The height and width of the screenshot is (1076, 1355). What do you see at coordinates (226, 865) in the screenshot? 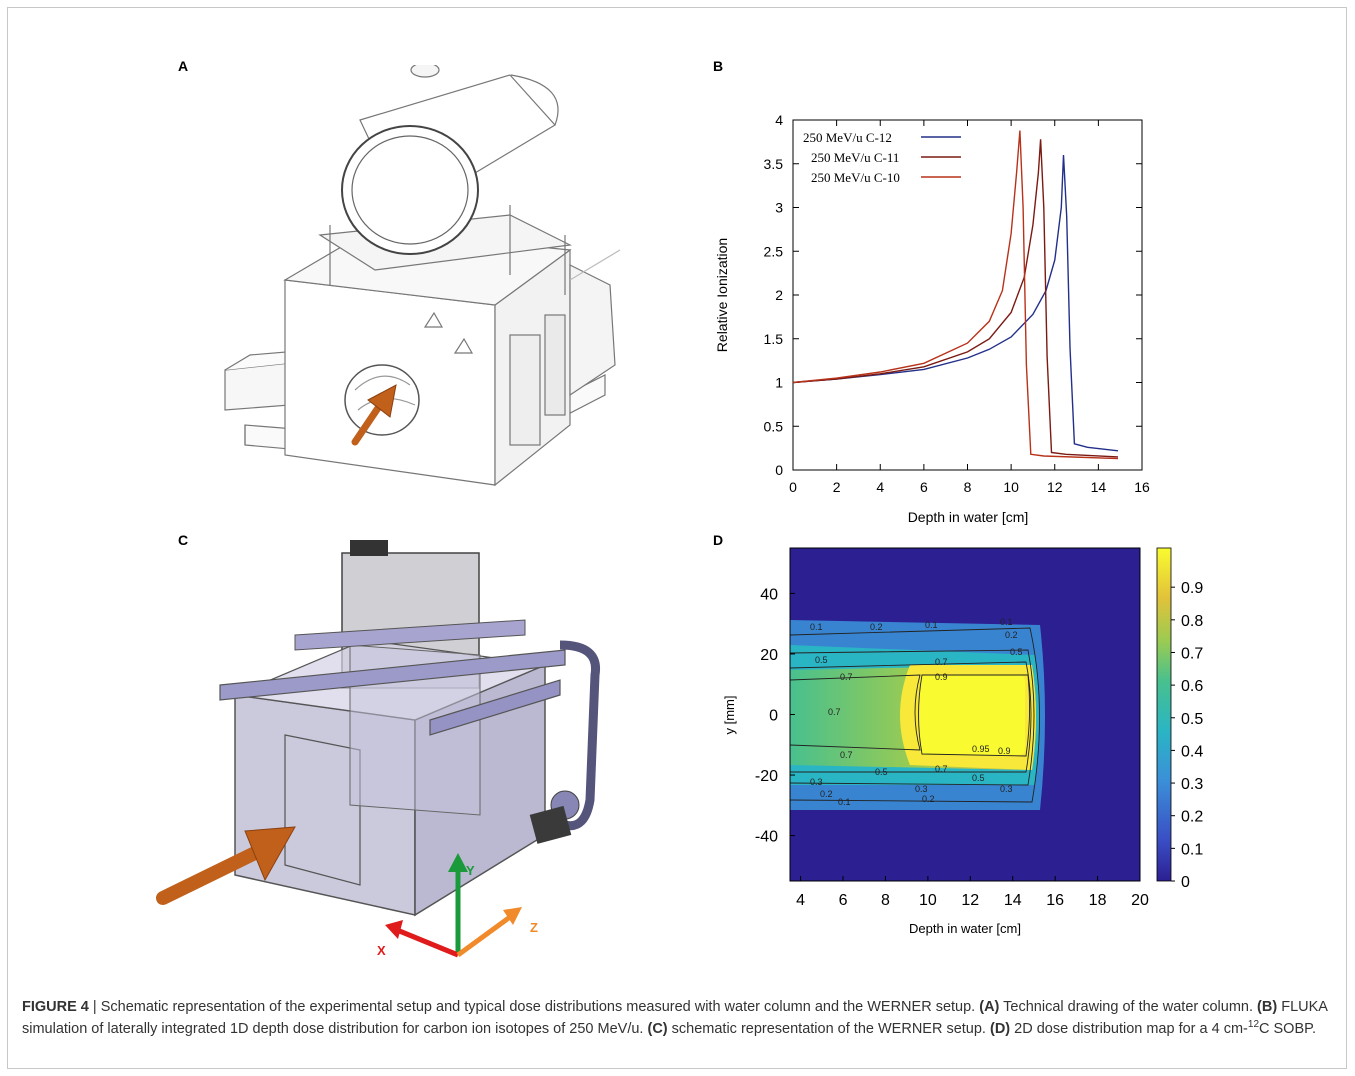
I see `beam-arrow-c` at bounding box center [226, 865].